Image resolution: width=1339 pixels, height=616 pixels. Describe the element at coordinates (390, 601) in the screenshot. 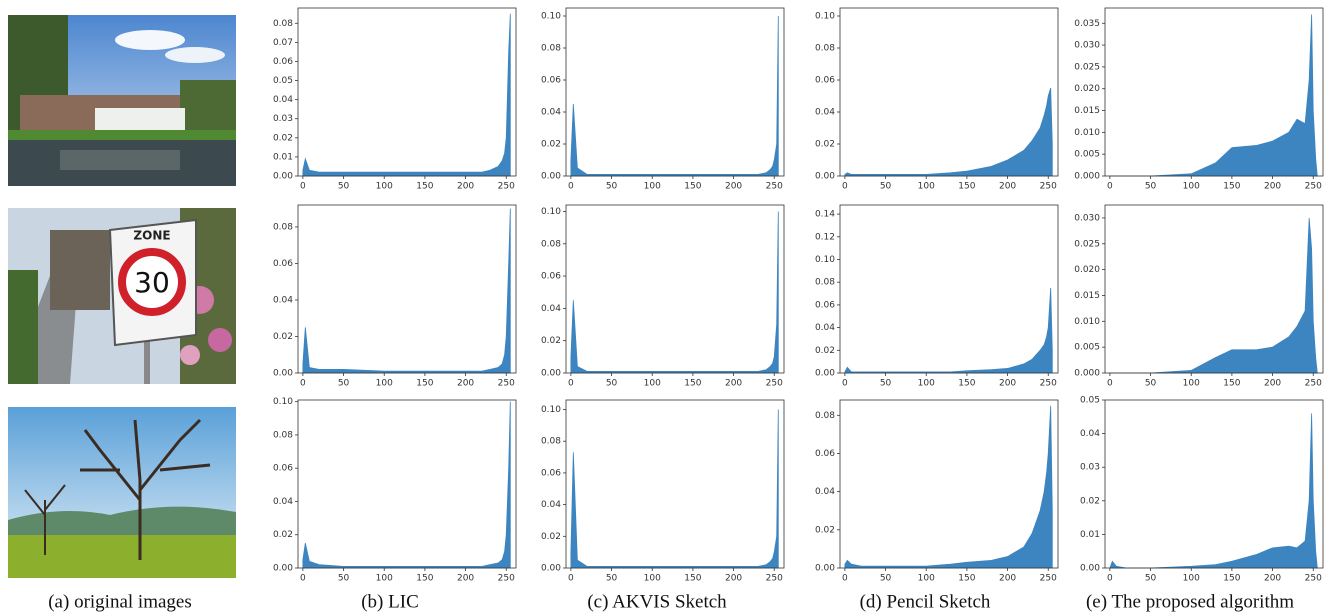

I see `caption: (b) LIC` at that location.